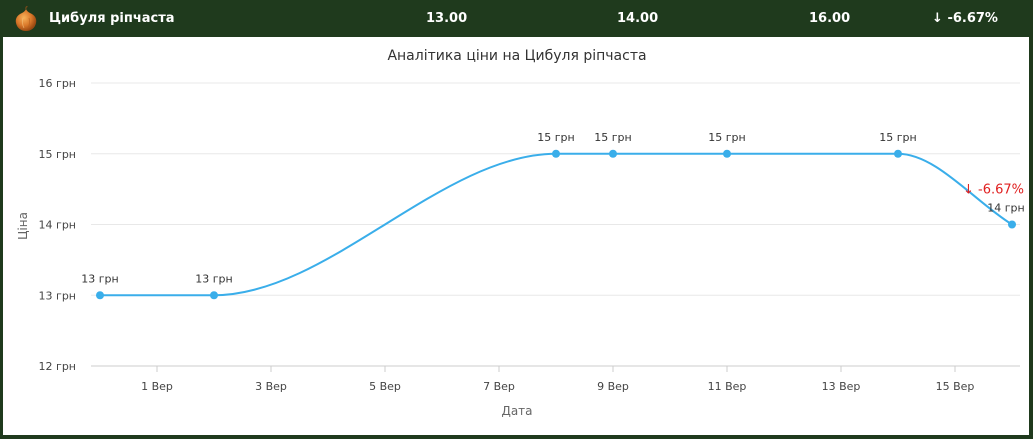  Describe the element at coordinates (23, 226) in the screenshot. I see `y-axis-title: Ціна` at that location.